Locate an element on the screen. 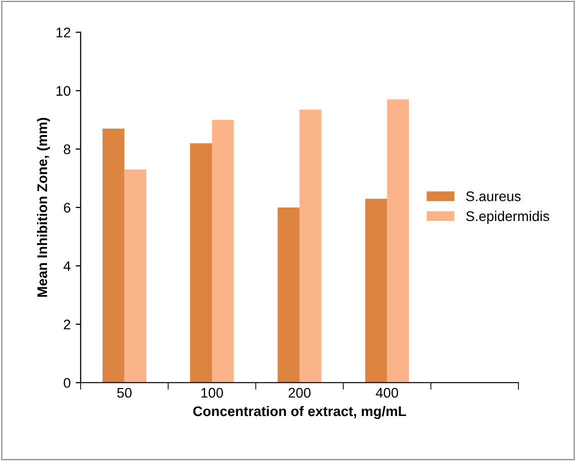 This screenshot has width=576, height=461. y-tick-label: 10 is located at coordinates (63, 91).